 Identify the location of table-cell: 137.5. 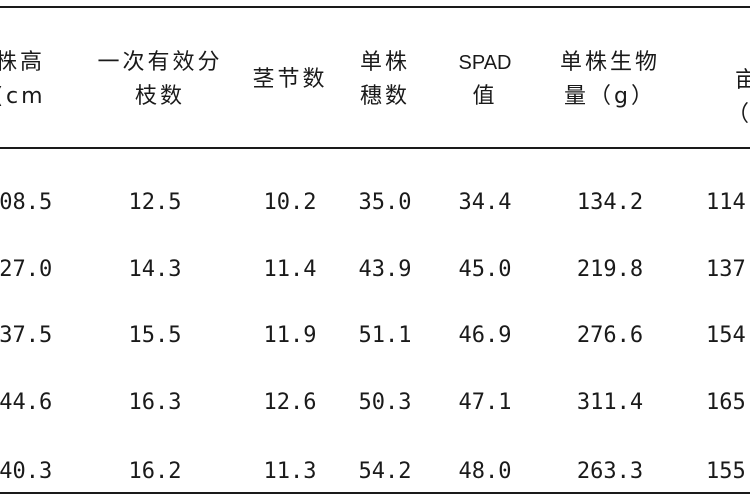
(26, 335).